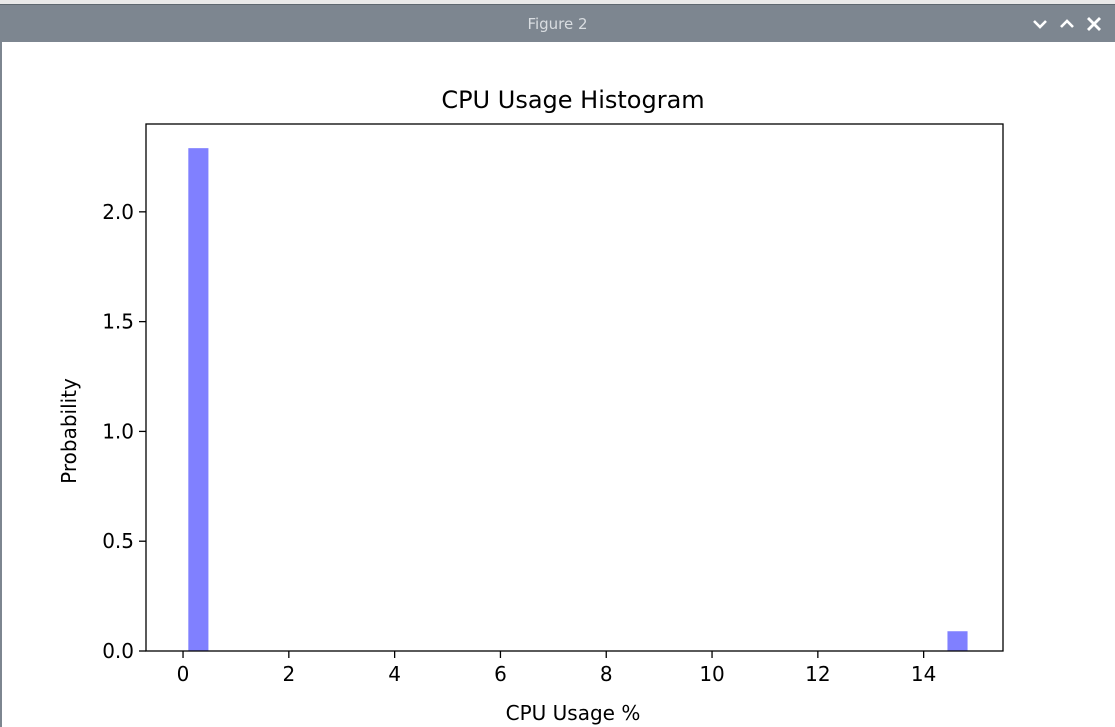 This screenshot has height=727, width=1115. I want to click on x-tick-label: 0, so click(183, 674).